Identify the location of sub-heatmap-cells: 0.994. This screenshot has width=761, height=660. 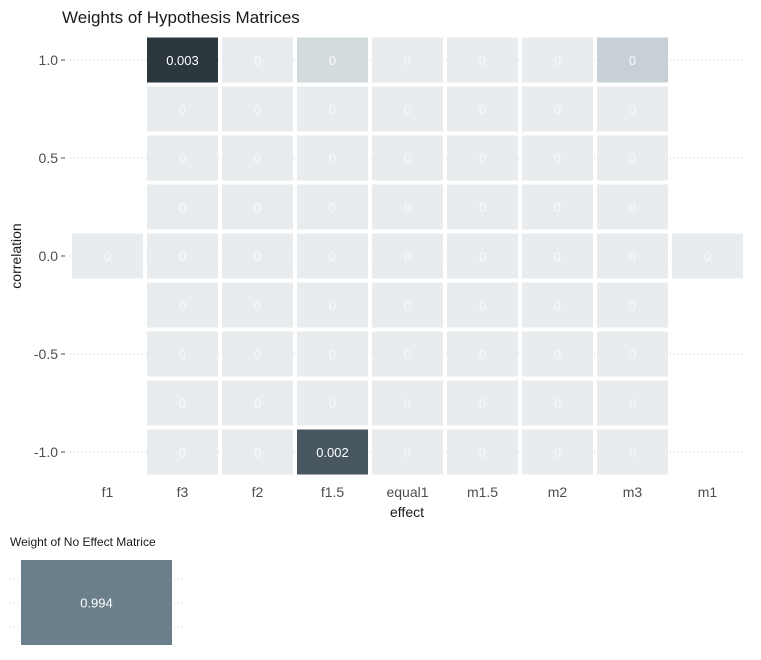
(96, 602).